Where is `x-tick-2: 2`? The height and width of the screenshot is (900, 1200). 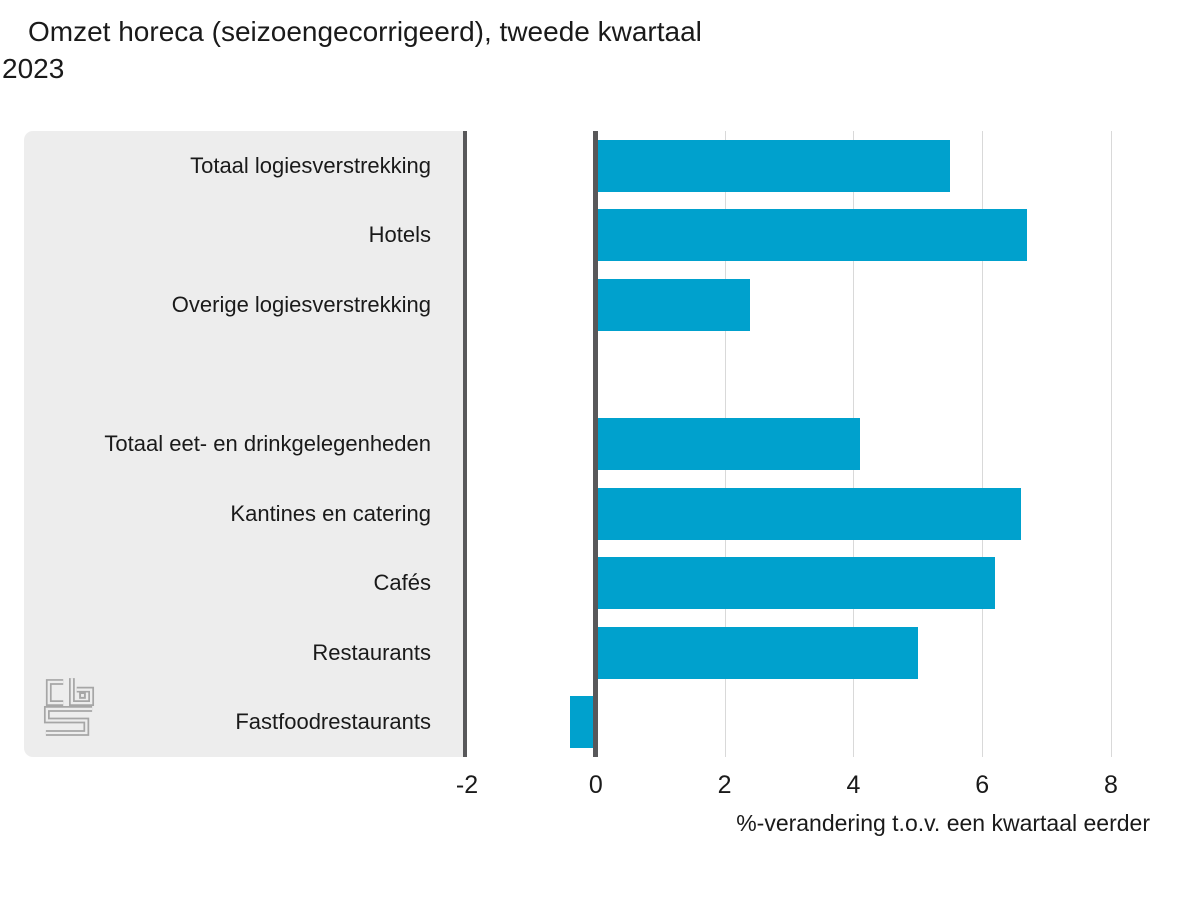 x-tick-2: 2 is located at coordinates (724, 785).